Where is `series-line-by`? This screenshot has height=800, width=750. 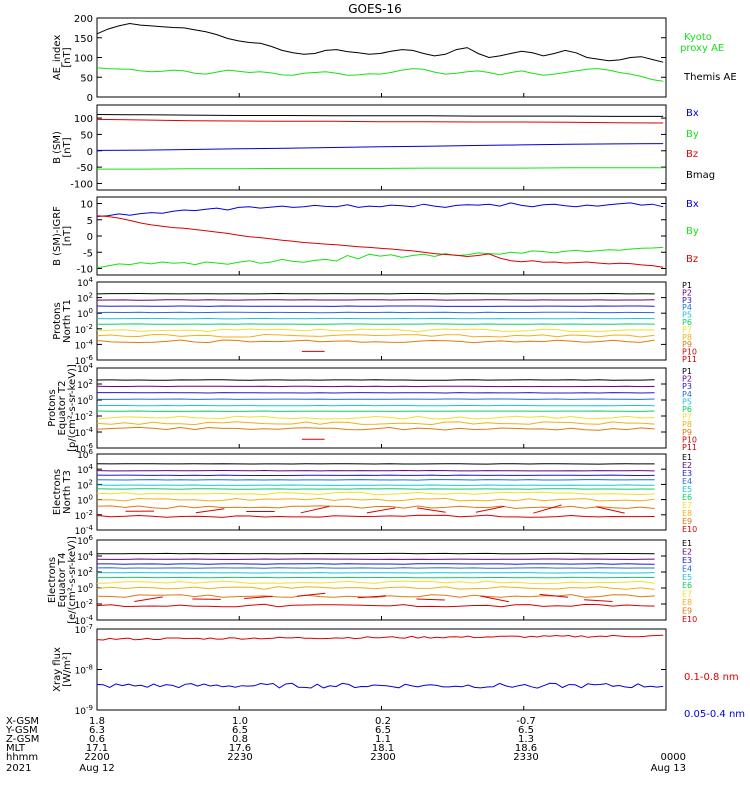 series-line-by is located at coordinates (380, 257).